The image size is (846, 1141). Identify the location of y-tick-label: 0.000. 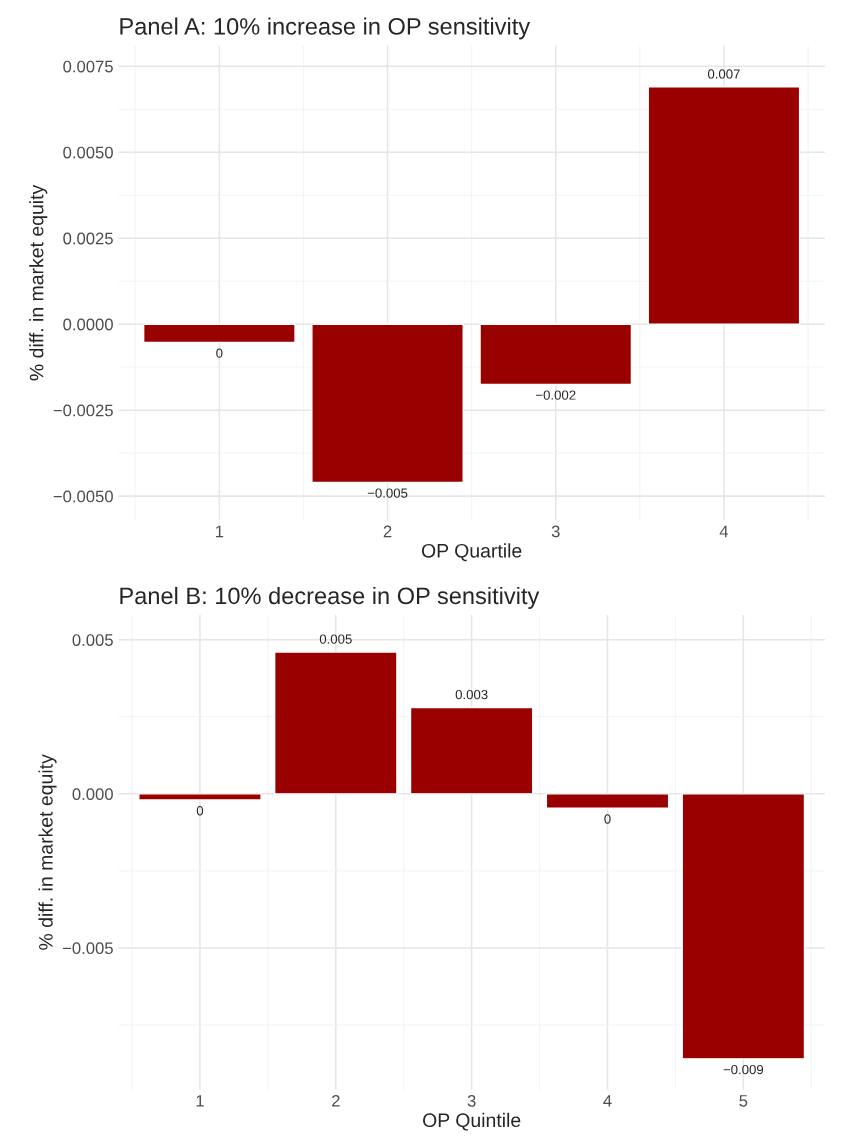
(92, 794).